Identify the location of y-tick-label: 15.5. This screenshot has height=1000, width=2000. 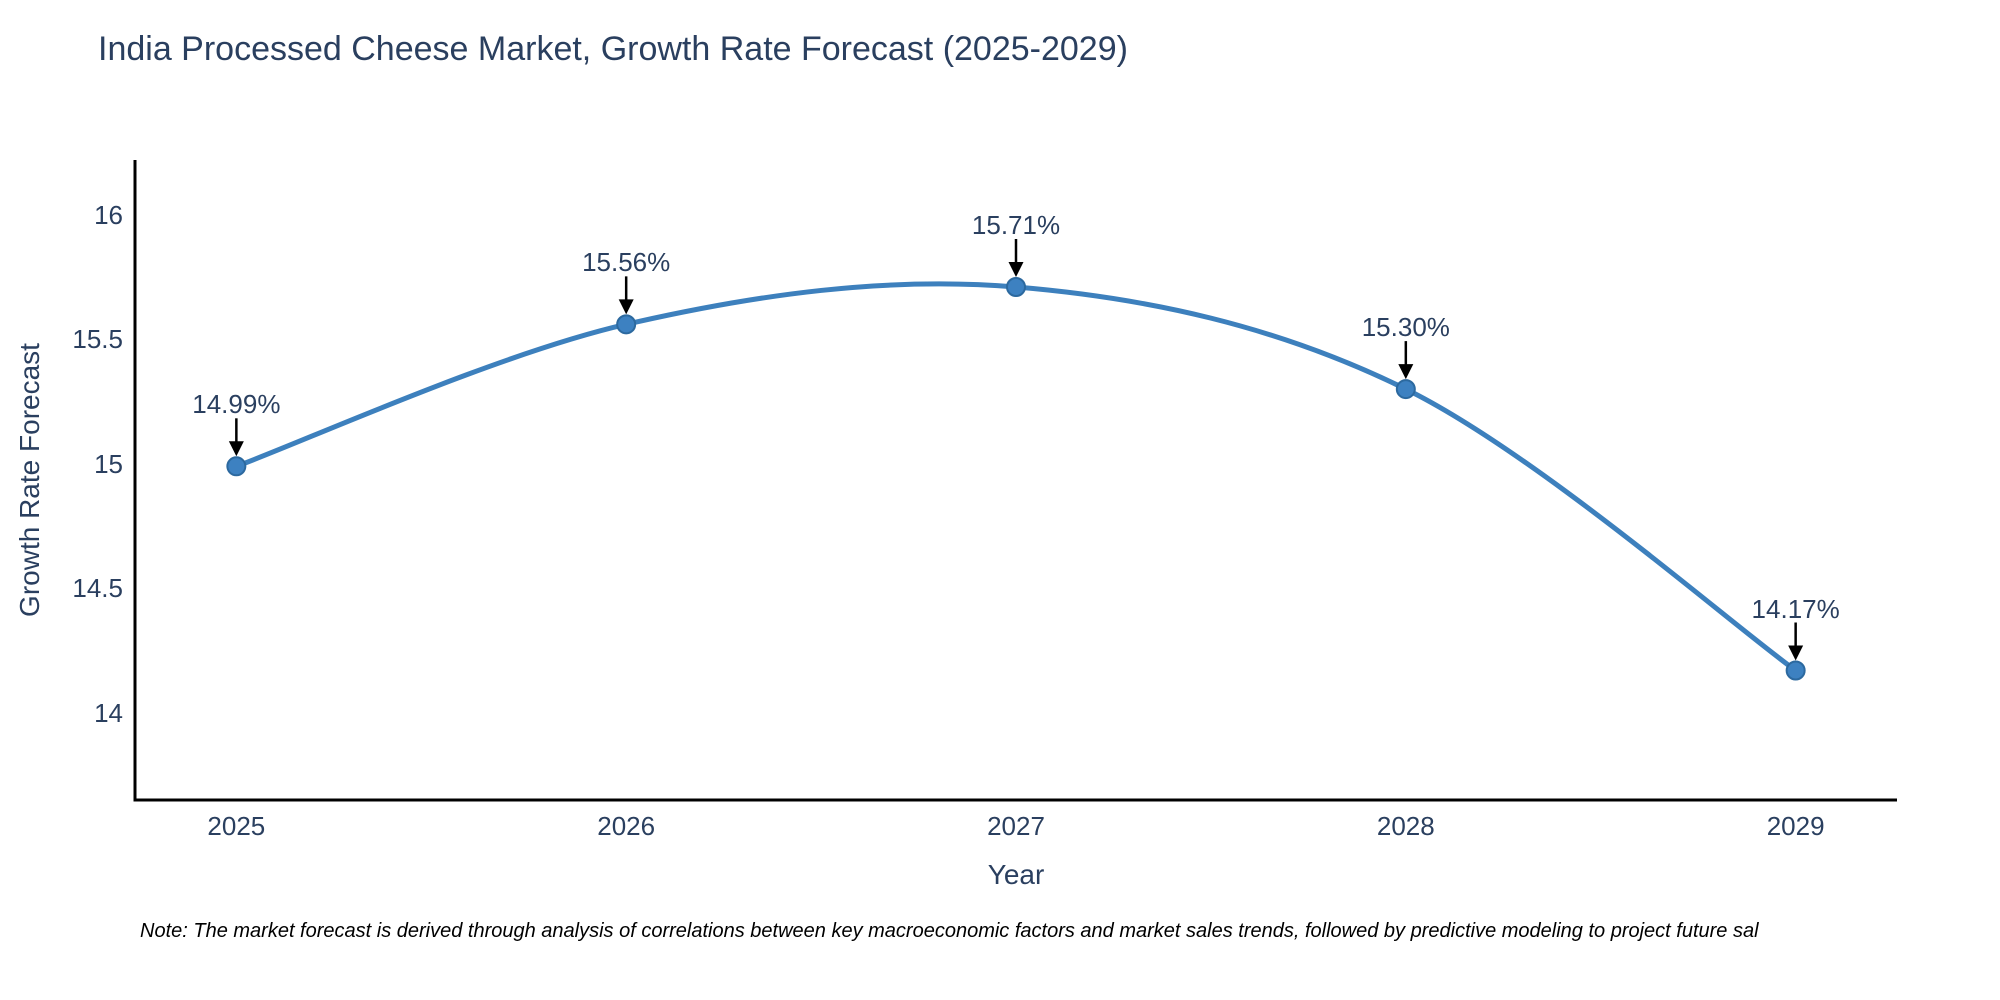
(97, 339).